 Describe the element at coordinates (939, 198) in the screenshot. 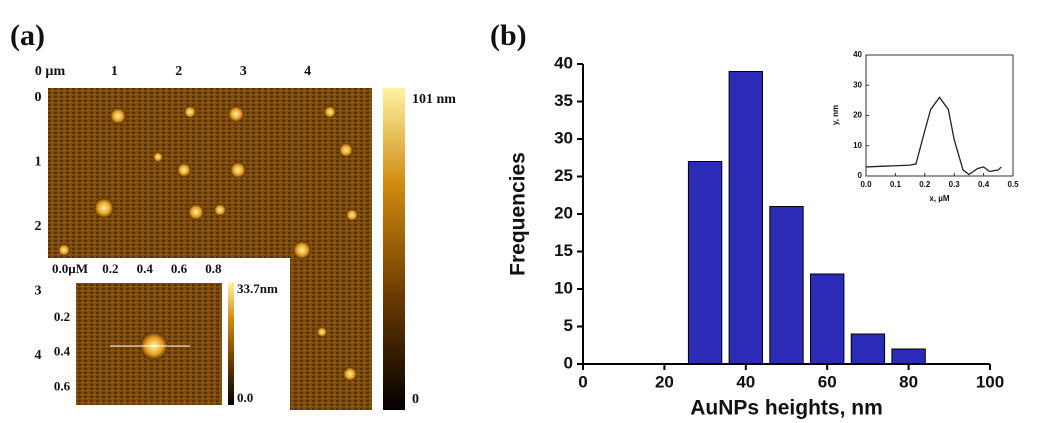

I see `x-axis-label: x, µM` at that location.